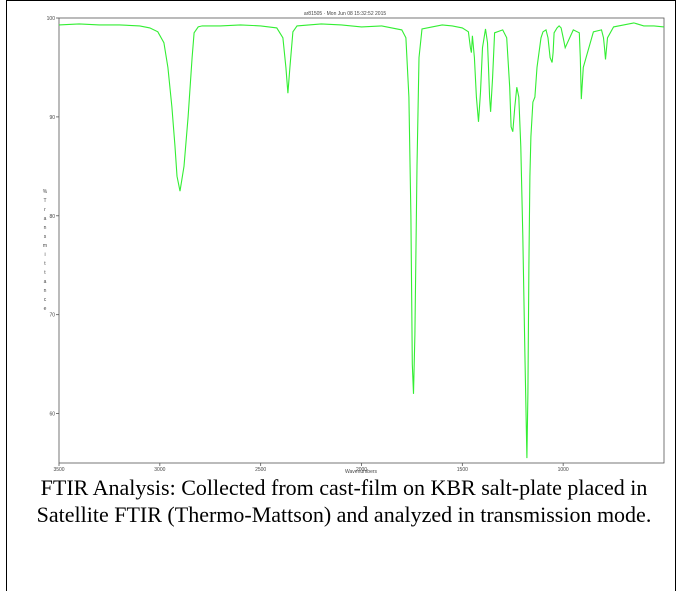 The height and width of the screenshot is (591, 676). I want to click on x-tick-label: 3000, so click(159, 470).